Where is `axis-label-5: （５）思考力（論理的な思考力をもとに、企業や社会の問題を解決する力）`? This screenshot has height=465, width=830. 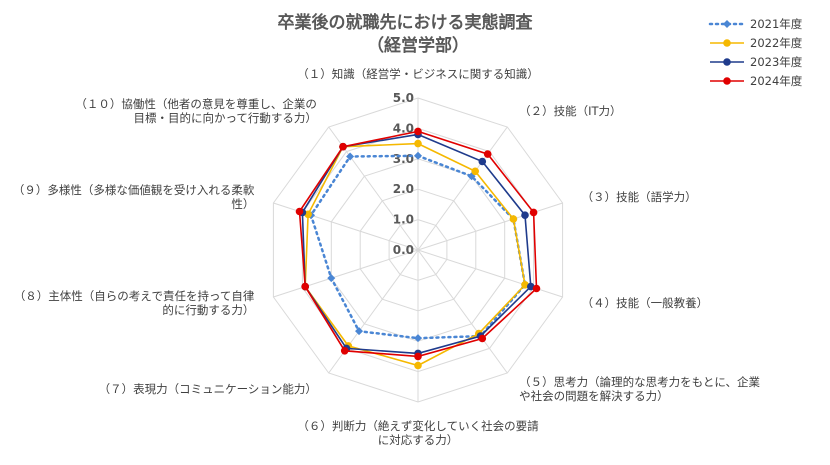 axis-label-5: （５）思考力（論理的な思考力をもとに、企業や社会の問題を解決する力） is located at coordinates (639, 389).